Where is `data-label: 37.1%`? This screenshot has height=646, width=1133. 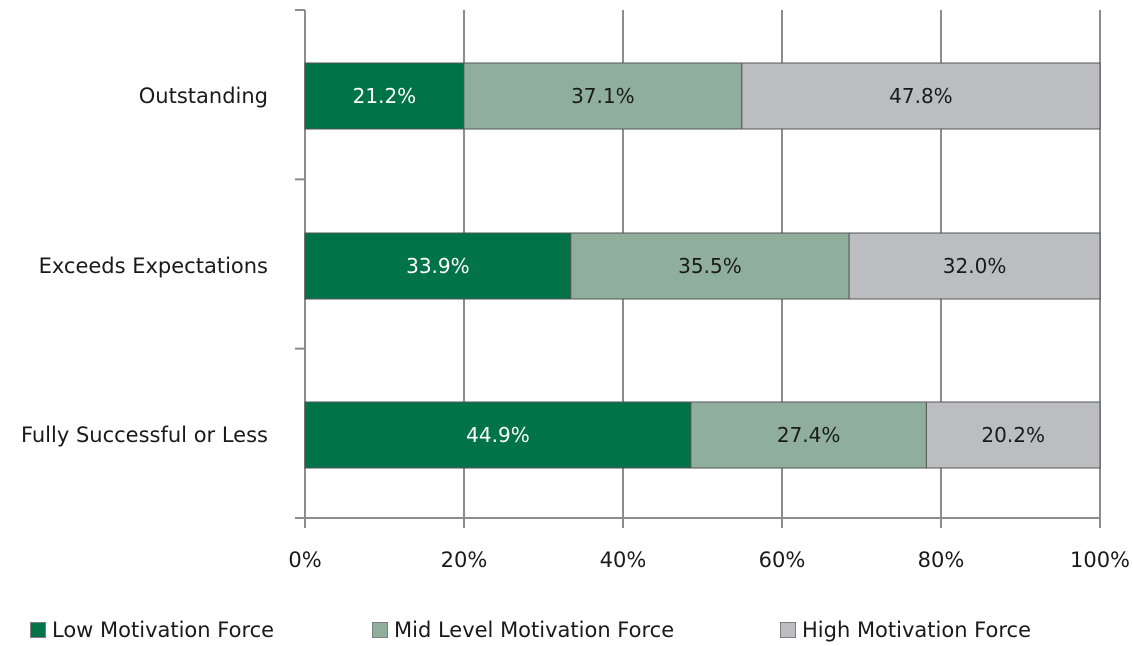
data-label: 37.1% is located at coordinates (603, 96).